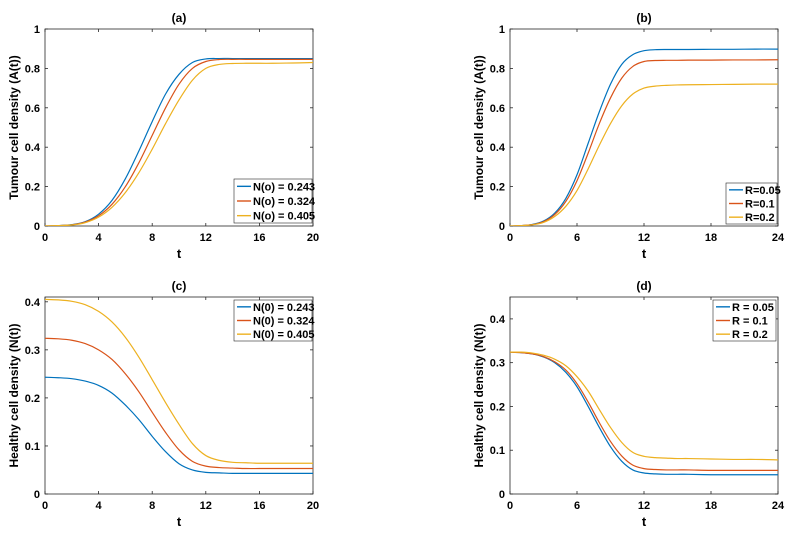 The height and width of the screenshot is (533, 793). Describe the element at coordinates (643, 286) in the screenshot. I see `chart-title: (d)` at that location.